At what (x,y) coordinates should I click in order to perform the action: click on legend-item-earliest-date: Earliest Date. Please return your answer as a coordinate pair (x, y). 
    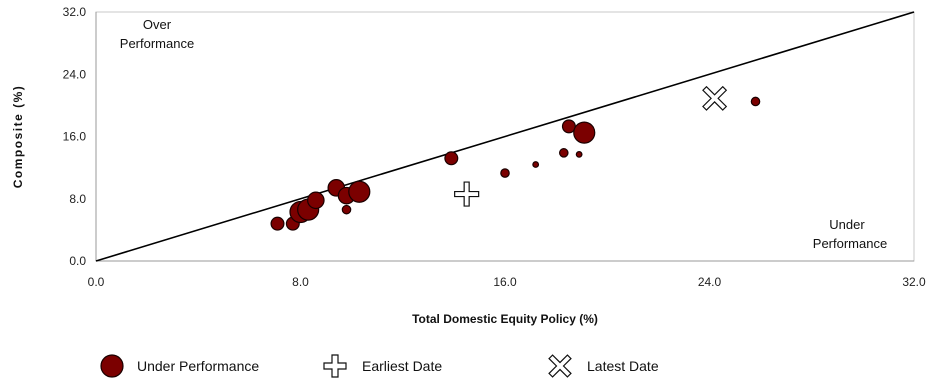
    Looking at the image, I should click on (382, 366).